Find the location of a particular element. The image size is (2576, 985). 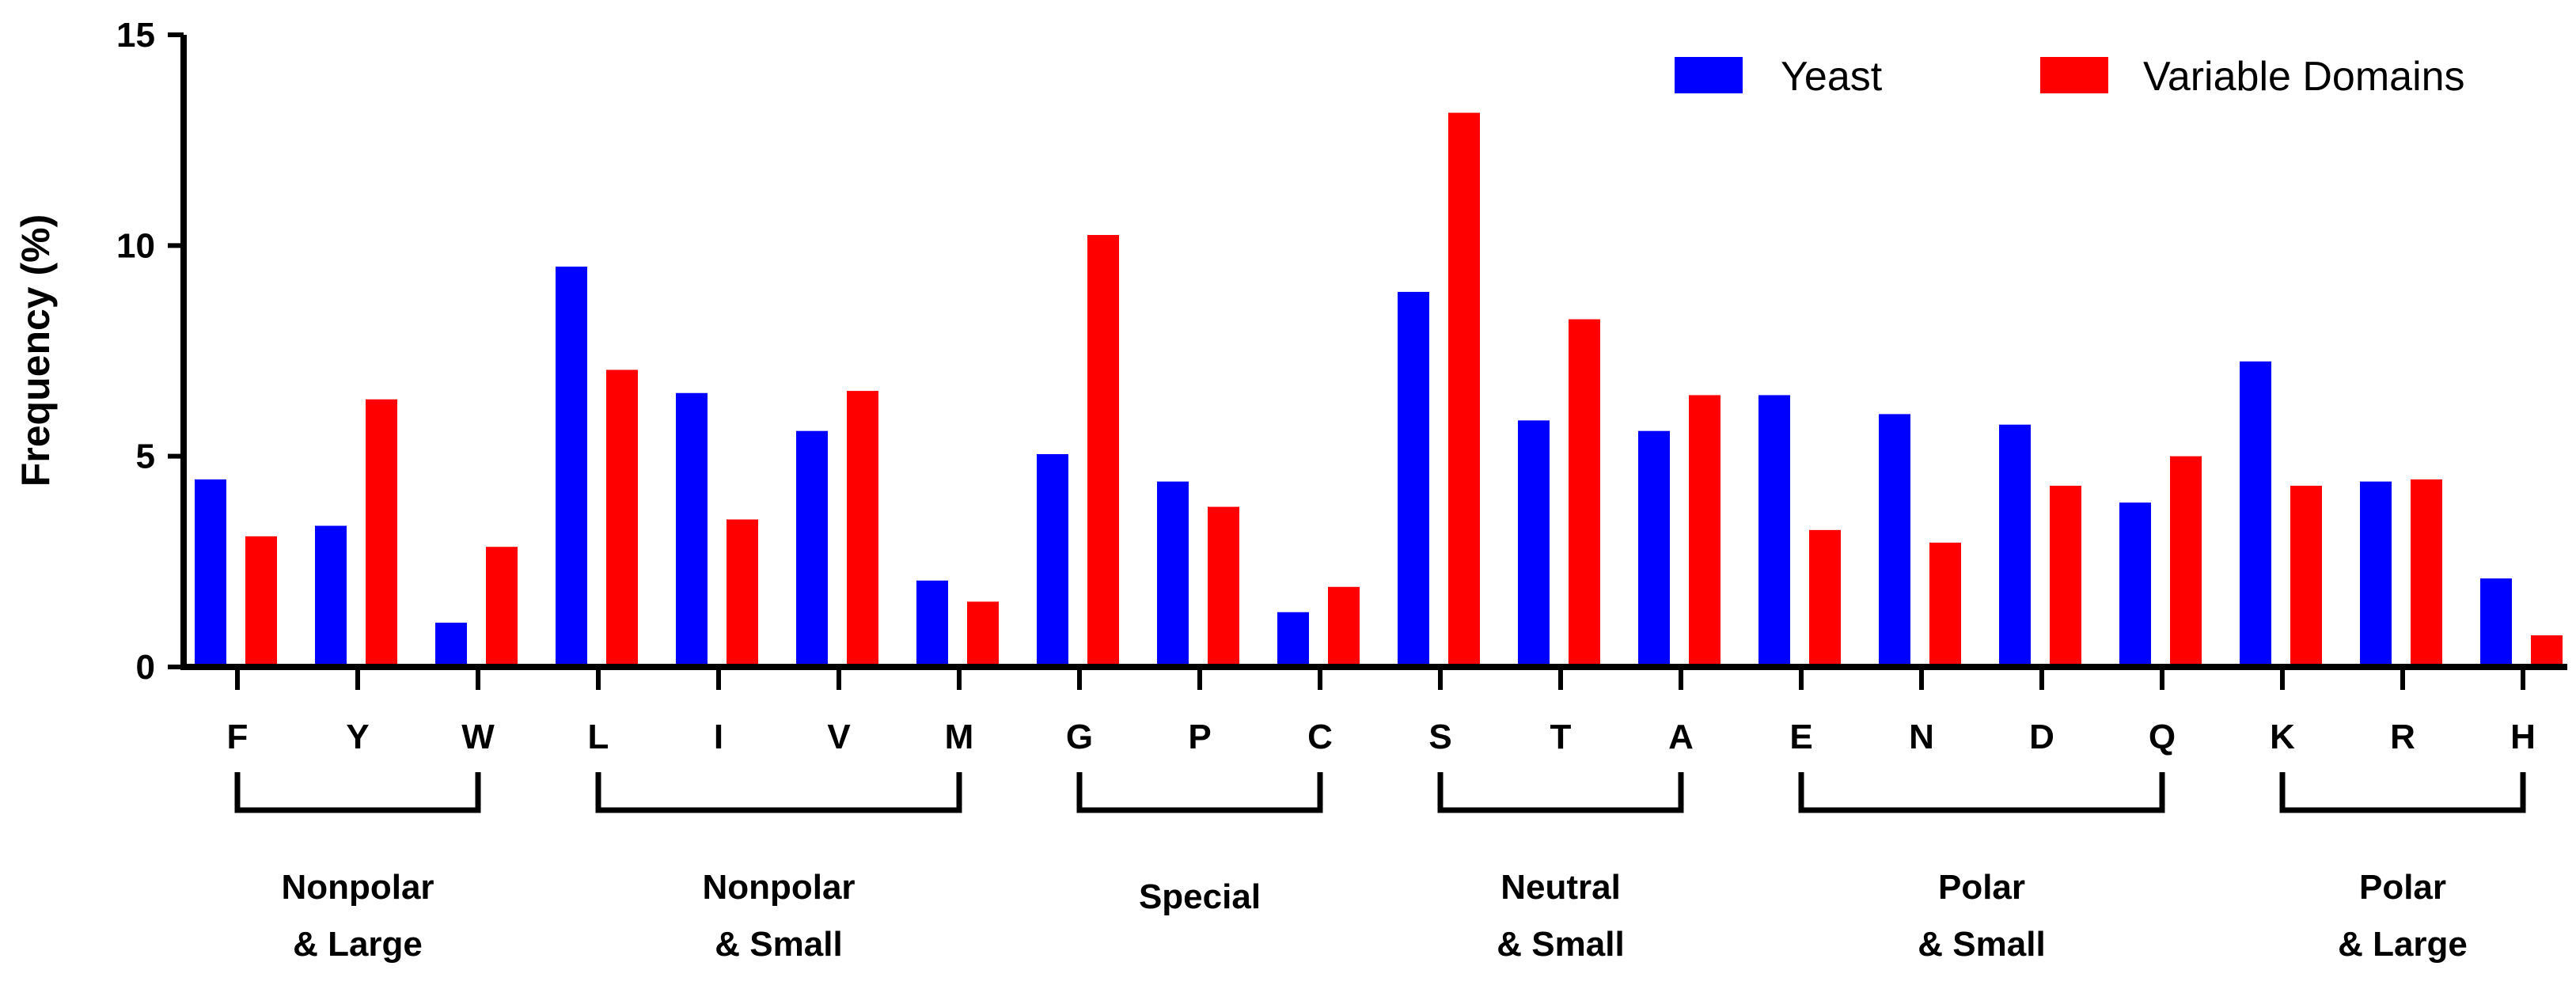

x-tick-label-R: R is located at coordinates (2402, 737).